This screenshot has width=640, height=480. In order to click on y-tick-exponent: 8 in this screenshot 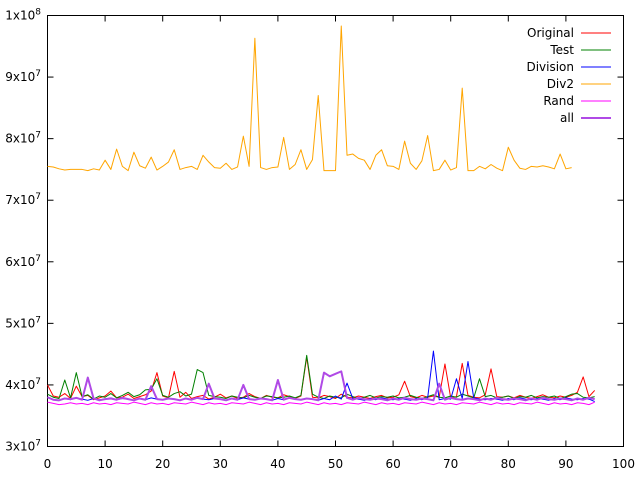, I will do `click(38, 13)`.